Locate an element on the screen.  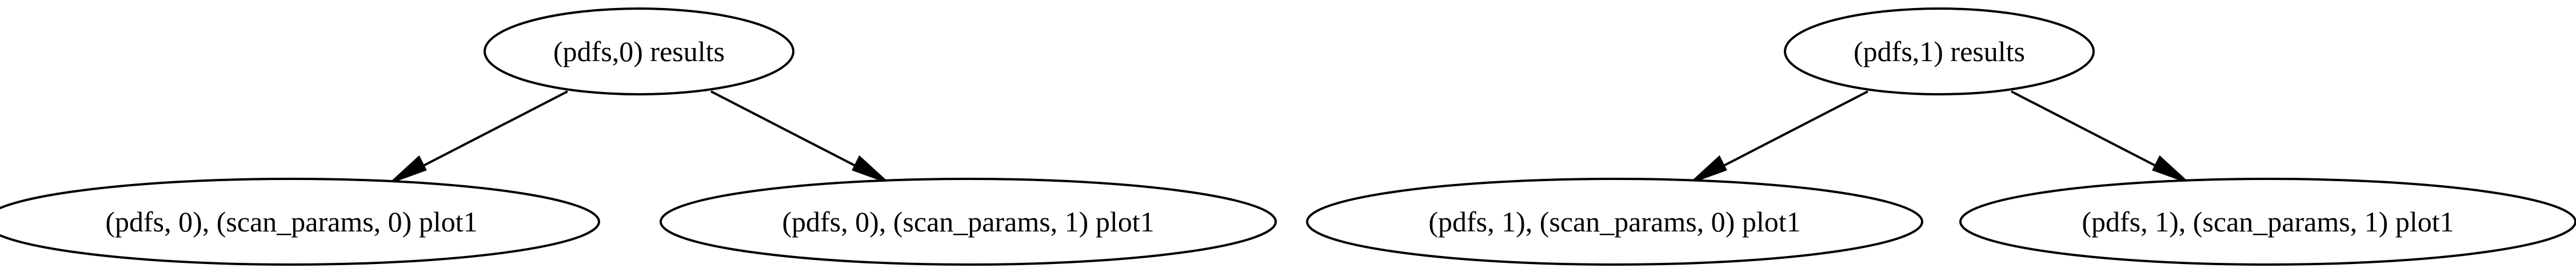
node-label: (pdfs,0) results is located at coordinates (639, 51).